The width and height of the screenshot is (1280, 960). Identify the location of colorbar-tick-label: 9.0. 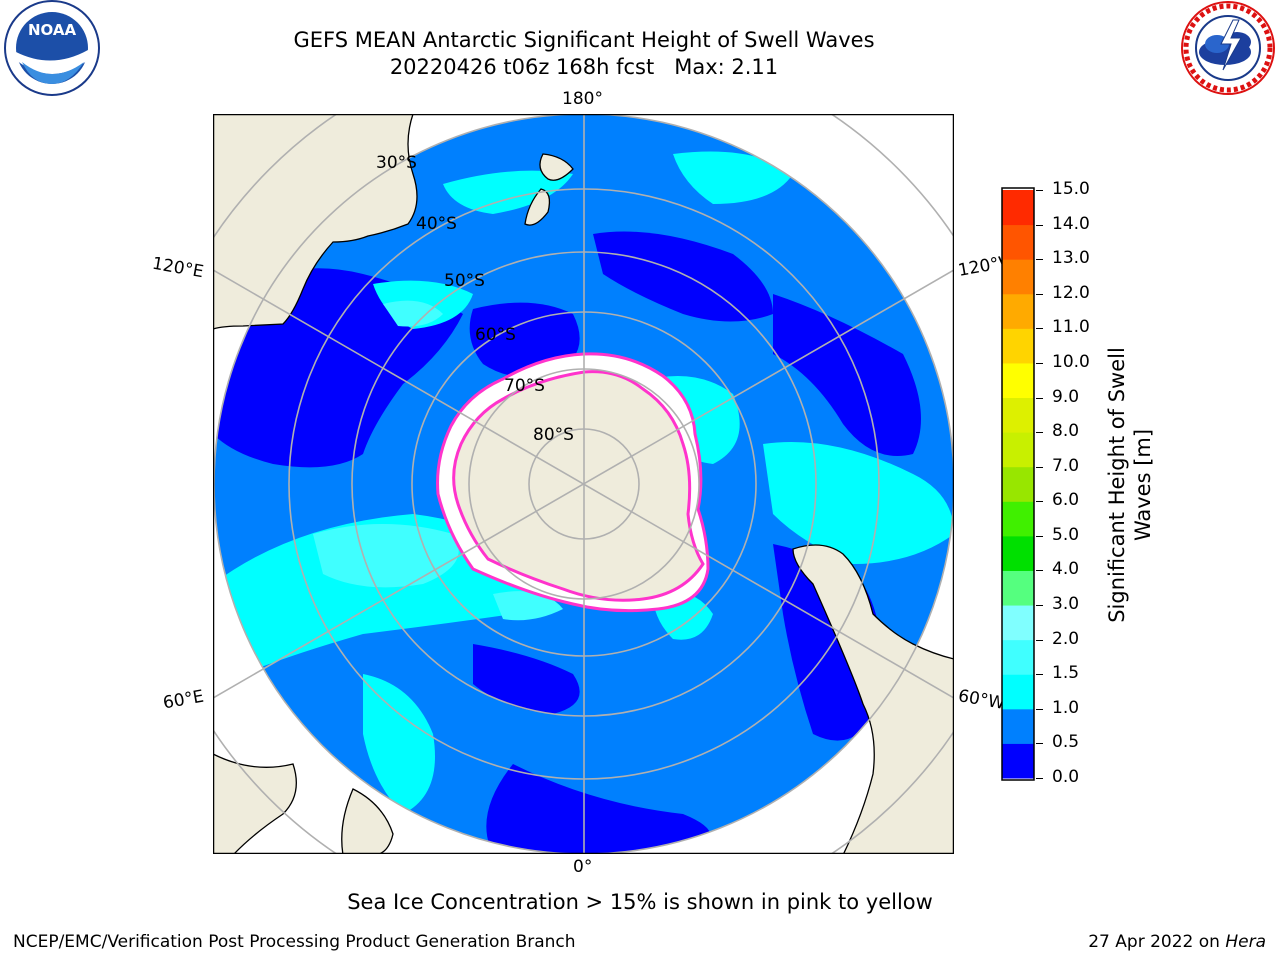
(1066, 396).